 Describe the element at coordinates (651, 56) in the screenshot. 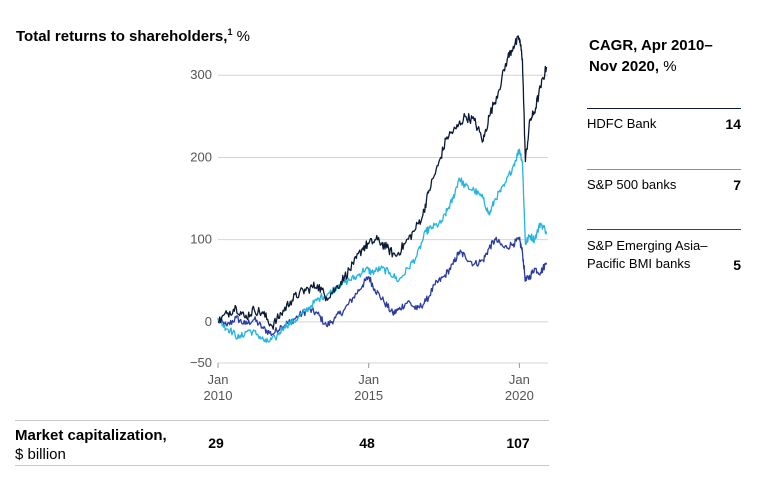

I see `cagr-title: CAGR, Apr 2010– Nov 2020, %` at that location.